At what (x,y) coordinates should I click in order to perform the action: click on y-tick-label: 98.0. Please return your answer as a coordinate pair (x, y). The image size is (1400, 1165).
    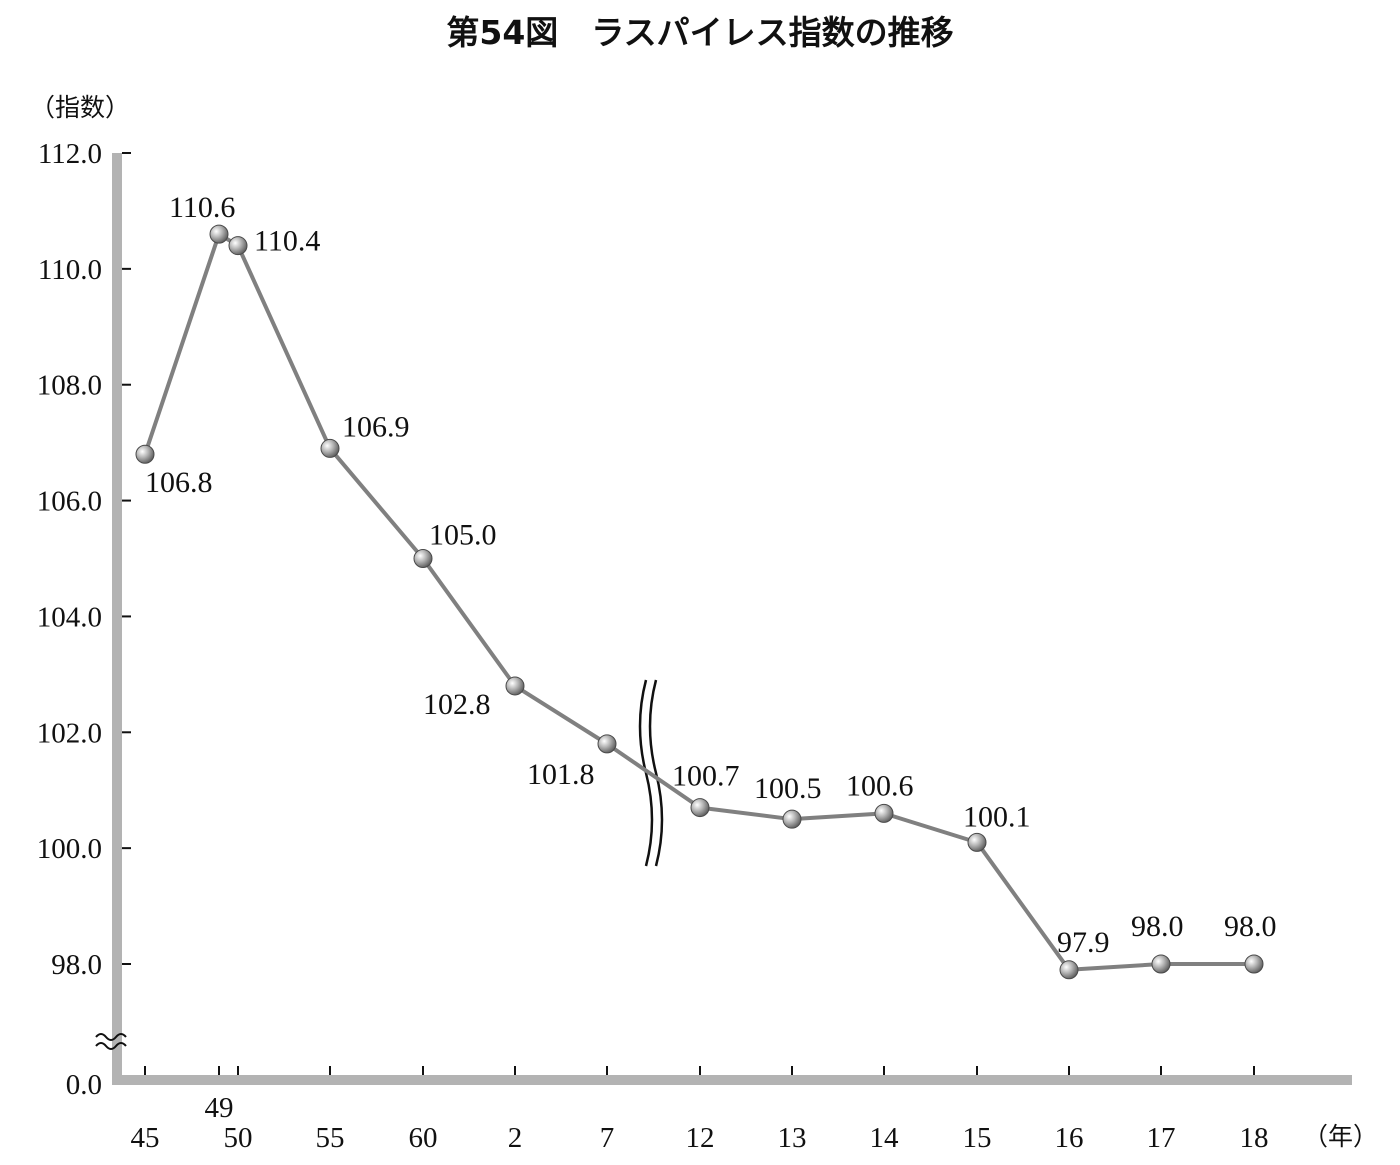
    Looking at the image, I should click on (76, 965).